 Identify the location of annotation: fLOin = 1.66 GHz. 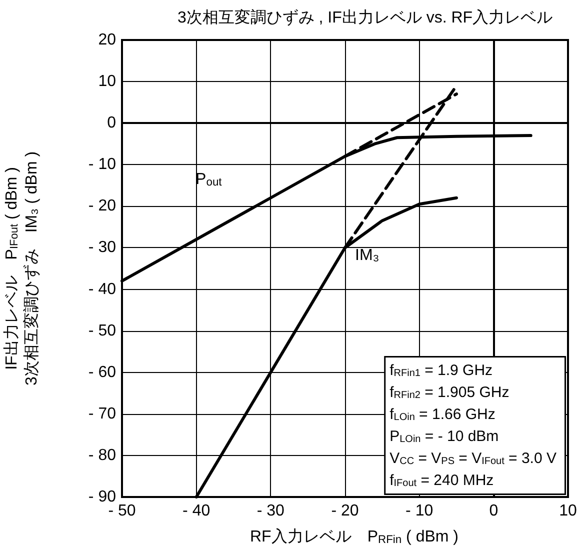
(443, 414).